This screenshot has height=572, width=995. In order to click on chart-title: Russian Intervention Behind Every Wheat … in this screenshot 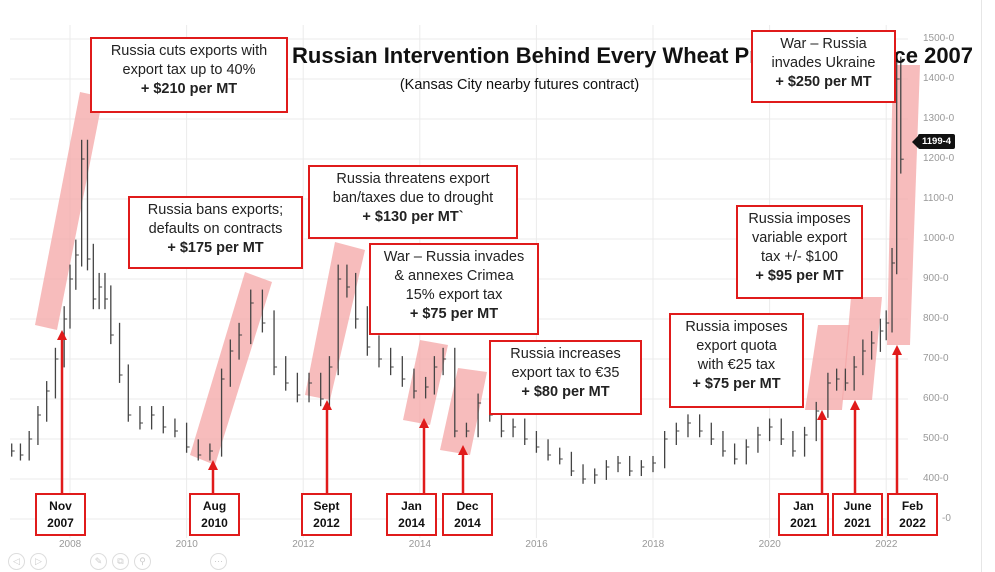, I will do `click(633, 55)`.